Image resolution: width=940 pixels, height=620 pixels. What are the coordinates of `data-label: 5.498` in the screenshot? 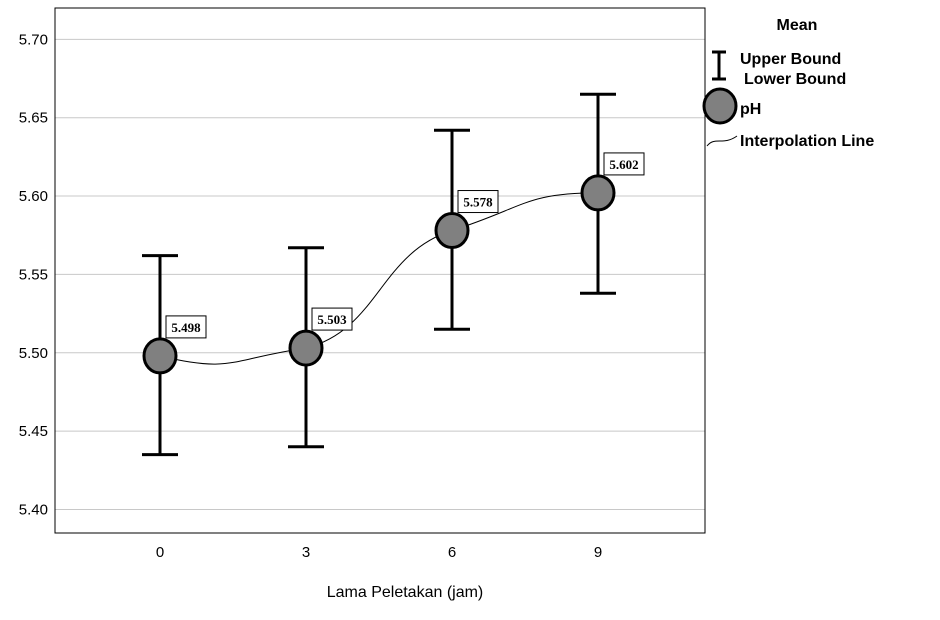 It's located at (186, 327).